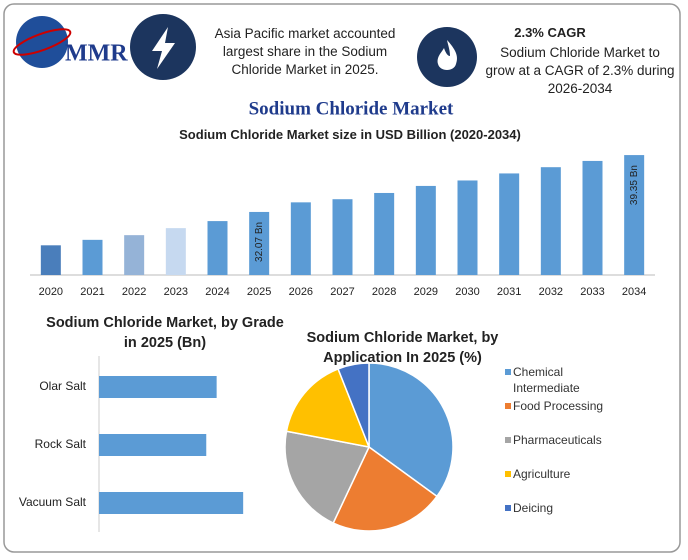 The width and height of the screenshot is (688, 560). Describe the element at coordinates (53, 502) in the screenshot. I see `category-label: Vacuum Salt` at that location.